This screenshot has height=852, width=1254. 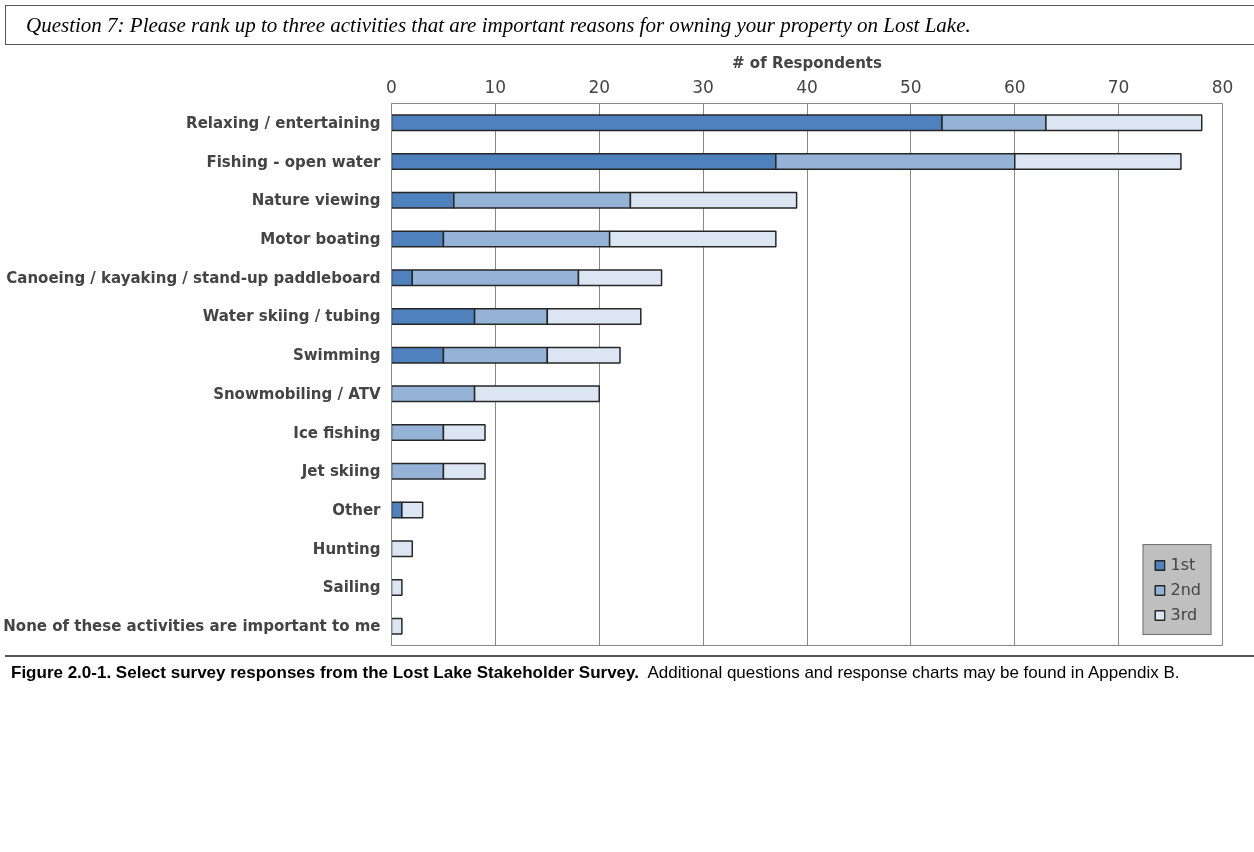 I want to click on y-tick-label: Canoeing / kayaking / stand-up paddleboard, so click(x=193, y=277).